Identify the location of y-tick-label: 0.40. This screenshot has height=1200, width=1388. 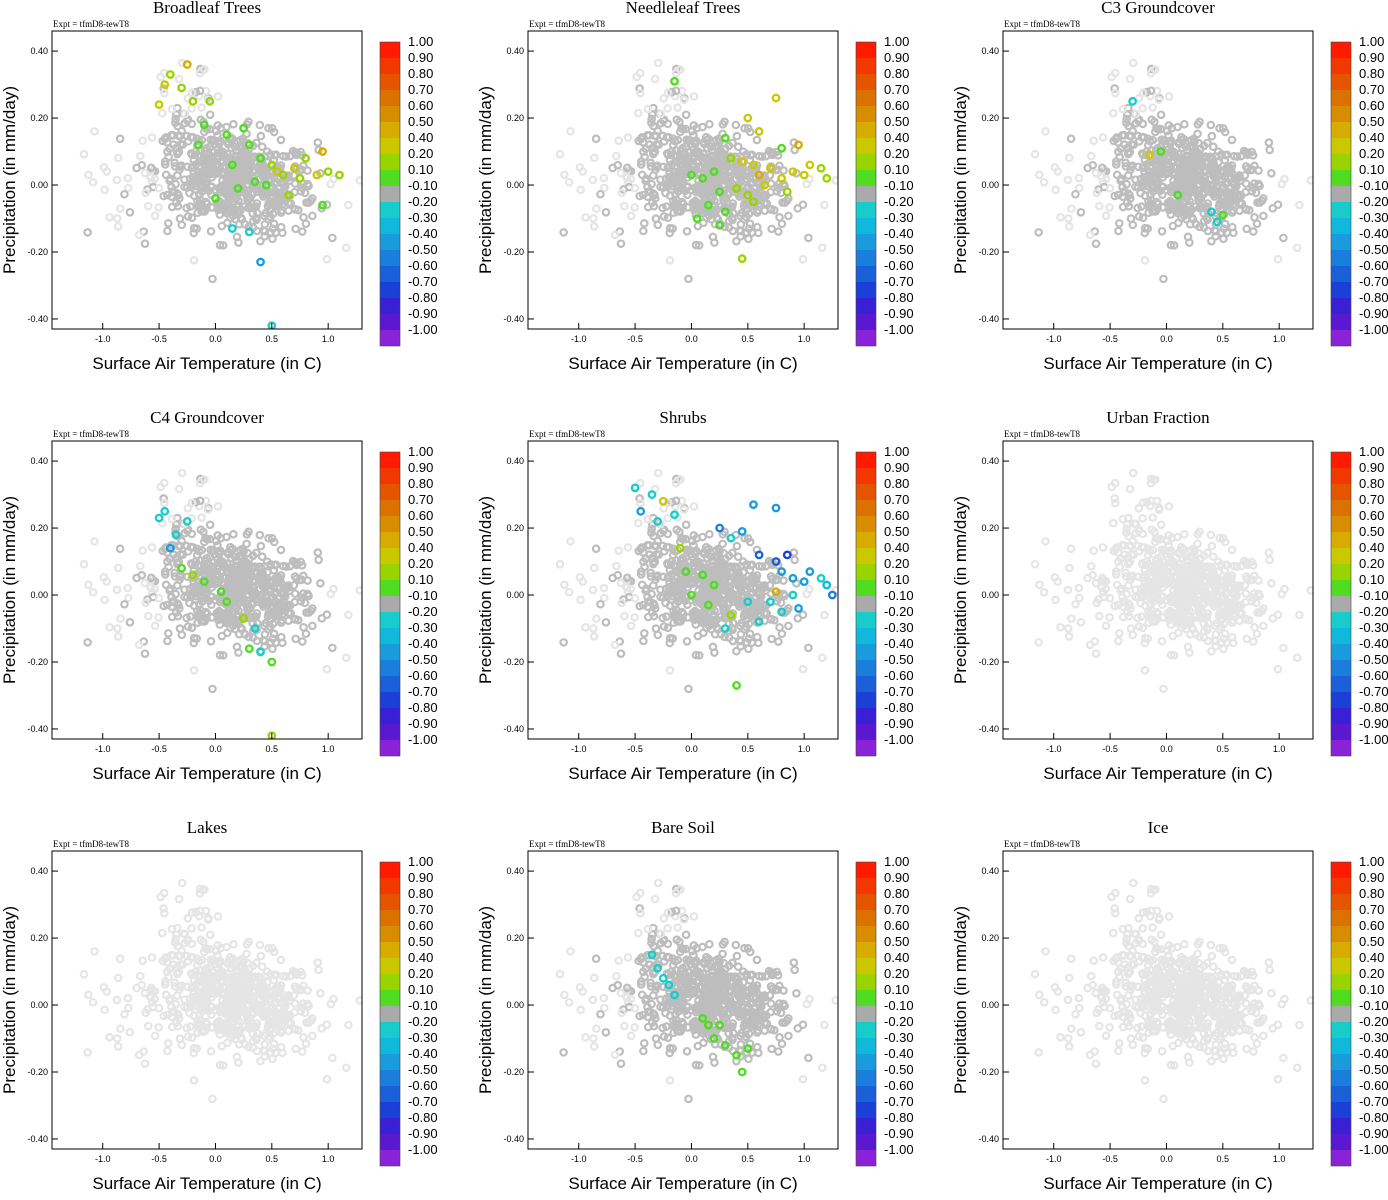
(515, 51).